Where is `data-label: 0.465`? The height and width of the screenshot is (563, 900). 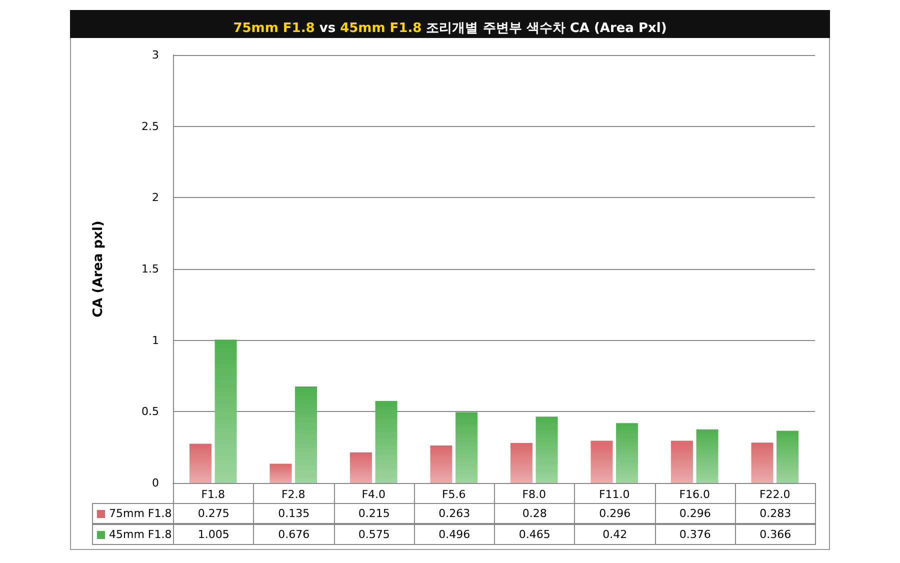
data-label: 0.465 is located at coordinates (535, 534).